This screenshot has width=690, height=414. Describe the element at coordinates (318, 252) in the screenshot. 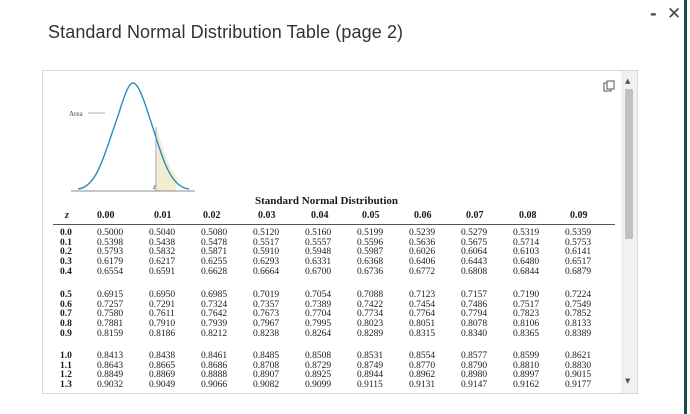

I see `values-g1-c4: 0.5160 0.5557 0.5948 0.6331 0.6700` at that location.